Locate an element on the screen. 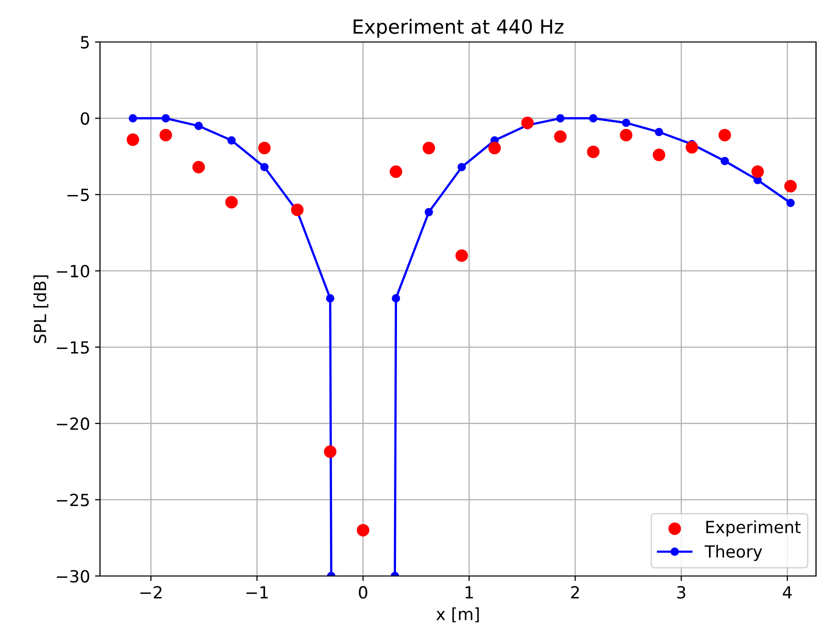  chart-title: Experiment at 440 Hz is located at coordinates (459, 28).